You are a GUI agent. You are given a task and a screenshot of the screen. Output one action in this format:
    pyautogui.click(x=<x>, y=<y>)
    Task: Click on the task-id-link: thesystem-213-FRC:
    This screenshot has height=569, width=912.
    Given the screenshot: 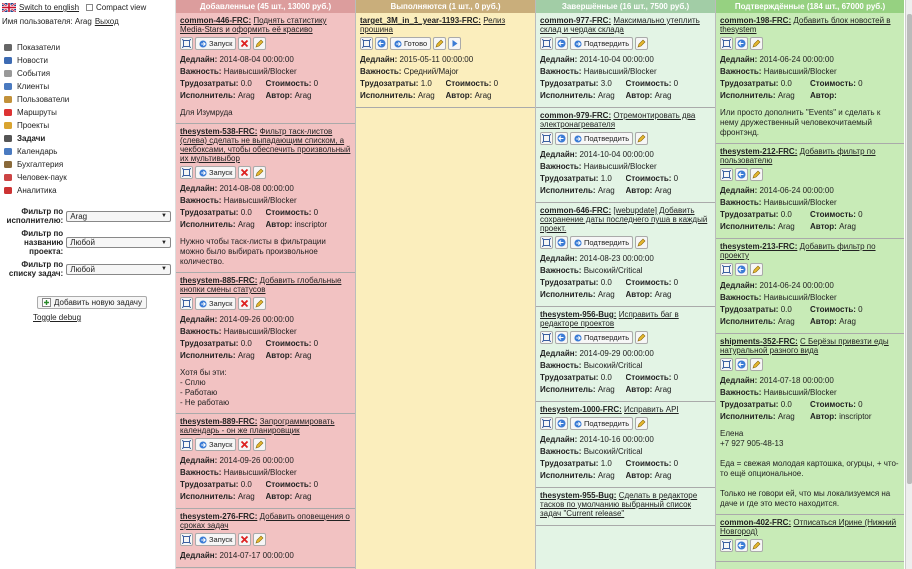 What is the action you would take?
    pyautogui.click(x=759, y=246)
    